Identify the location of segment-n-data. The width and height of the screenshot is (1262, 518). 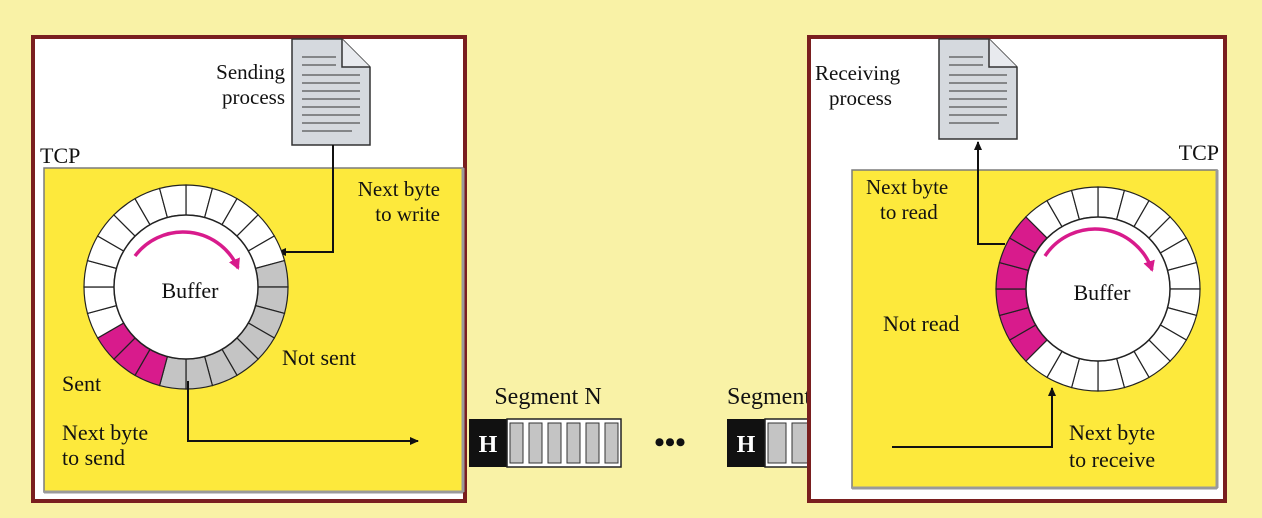
(564, 443).